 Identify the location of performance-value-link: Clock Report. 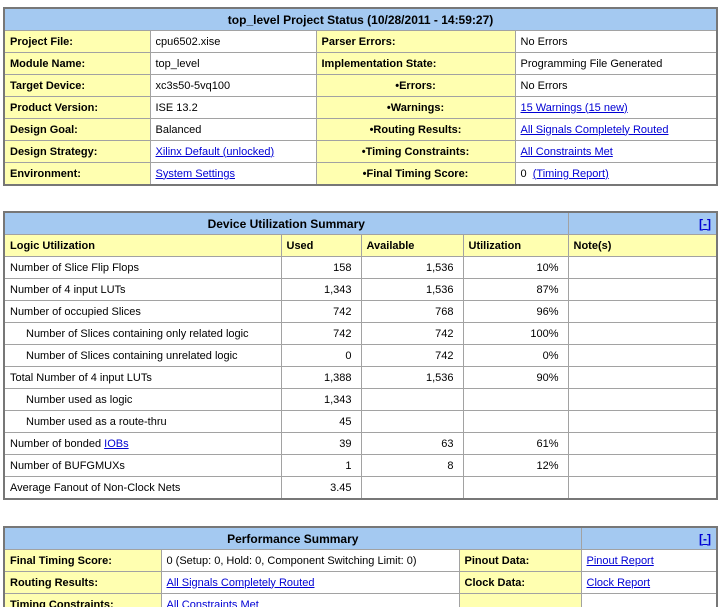
(618, 582).